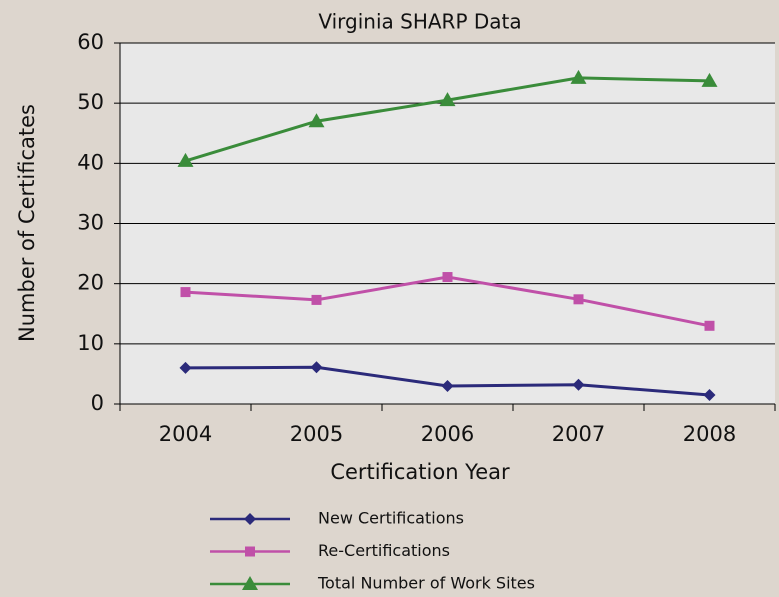 The width and height of the screenshot is (779, 597). Describe the element at coordinates (90, 162) in the screenshot. I see `y-tick-label: 40` at that location.